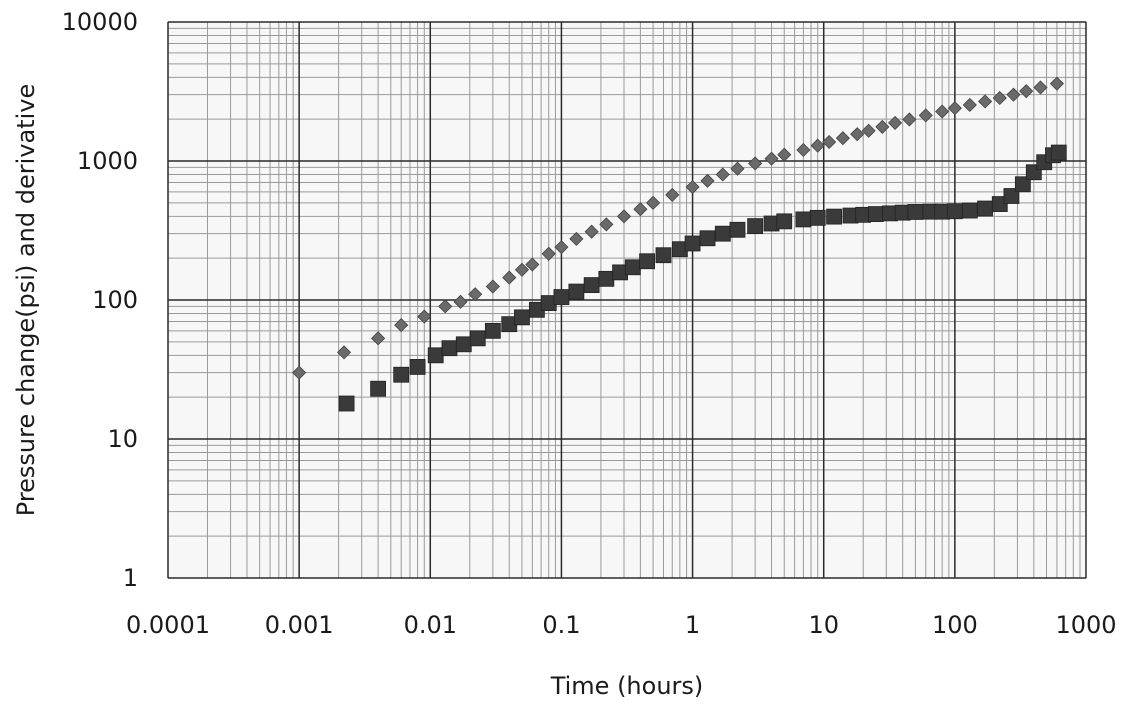  I want to click on y-tick-label: 10, so click(122, 439).